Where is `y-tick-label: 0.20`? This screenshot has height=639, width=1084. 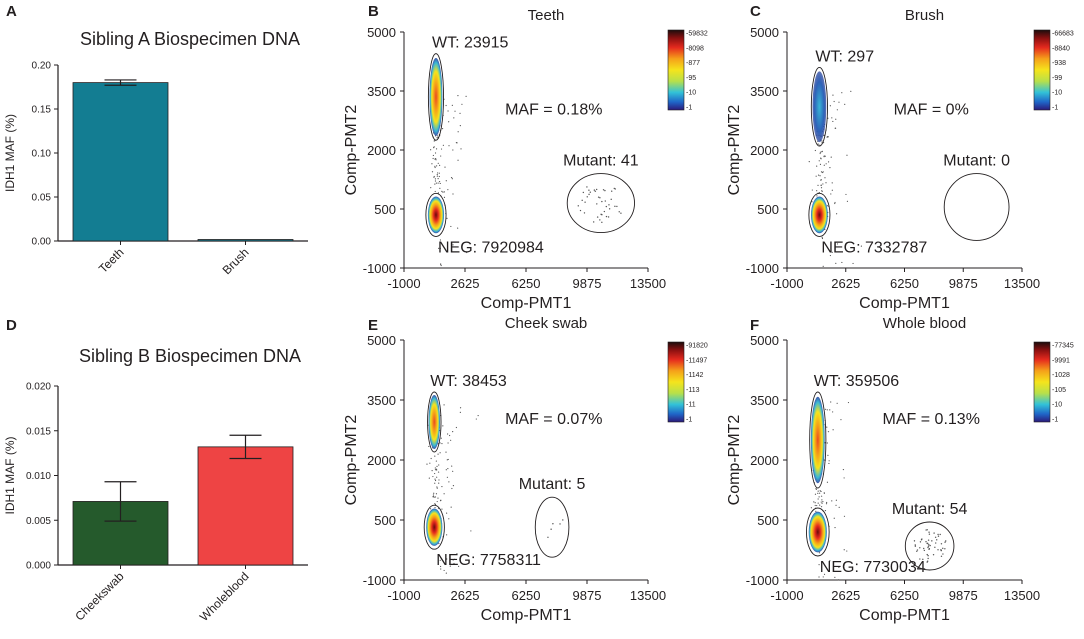 y-tick-label: 0.20 is located at coordinates (42, 66).